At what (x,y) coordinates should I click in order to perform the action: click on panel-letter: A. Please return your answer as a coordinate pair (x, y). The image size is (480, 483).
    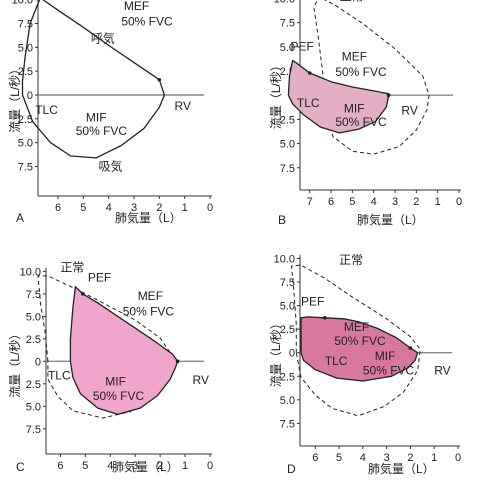
    Looking at the image, I should click on (20, 218).